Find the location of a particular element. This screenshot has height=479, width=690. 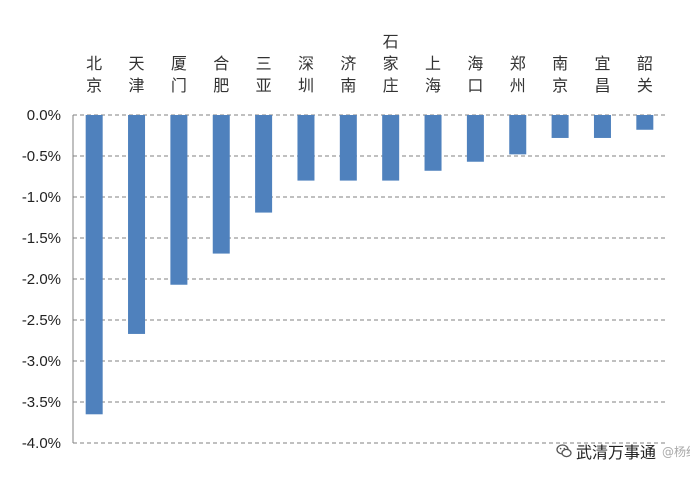

y-tick-label: -1.0% is located at coordinates (41, 197).